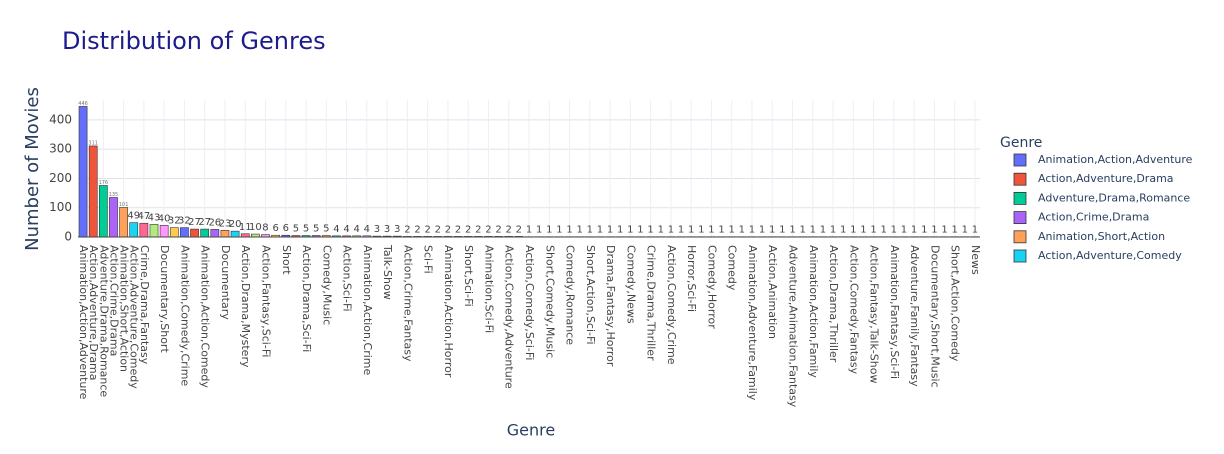 This screenshot has height=454, width=1224. Describe the element at coordinates (853, 310) in the screenshot. I see `x-tick-label: Action,Comedy,Fantasy` at that location.